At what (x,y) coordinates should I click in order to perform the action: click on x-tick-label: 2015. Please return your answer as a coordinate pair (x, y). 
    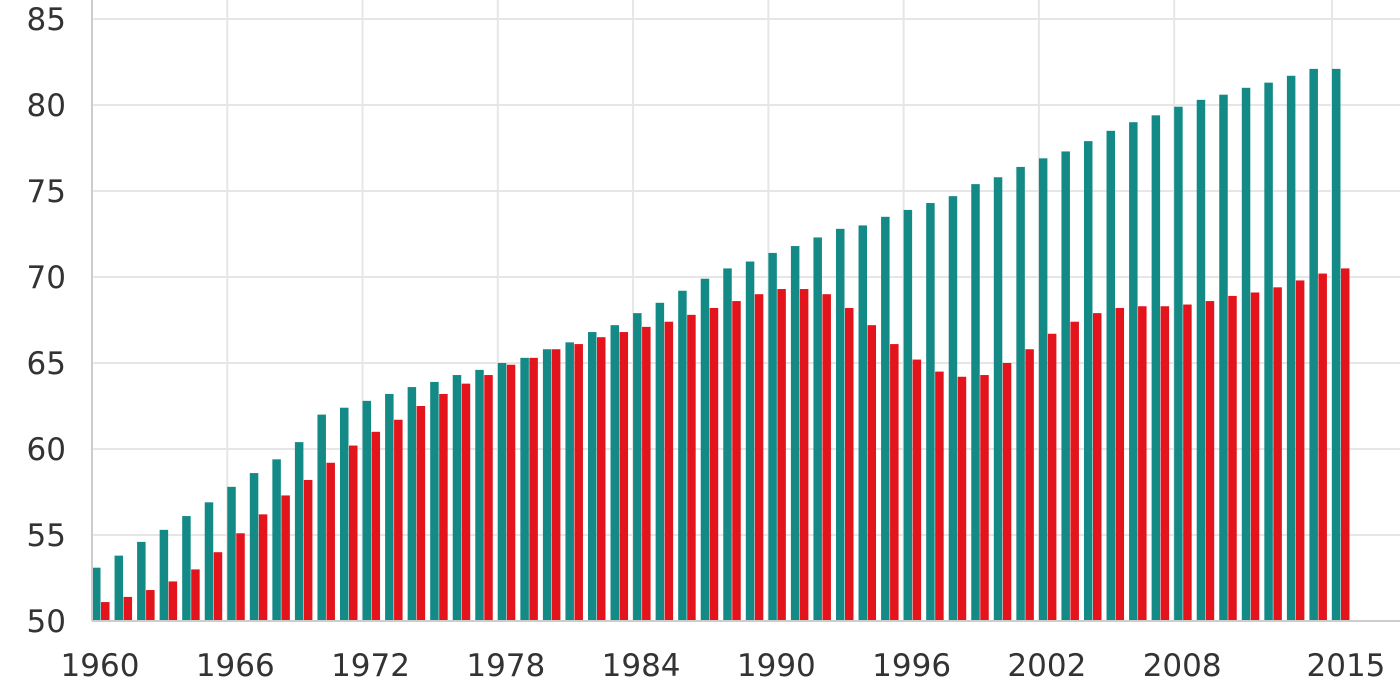
    Looking at the image, I should click on (1346, 666).